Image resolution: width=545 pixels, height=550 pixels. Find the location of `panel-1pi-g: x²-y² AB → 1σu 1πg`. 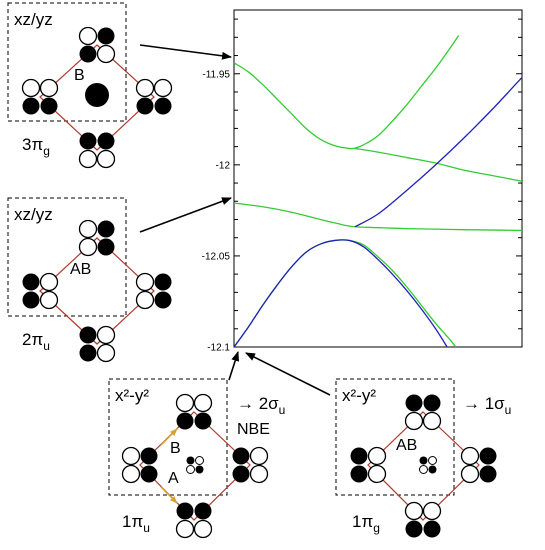

panel-1pi-g: x²-y² AB → 1σu 1πg is located at coordinates (423, 458).